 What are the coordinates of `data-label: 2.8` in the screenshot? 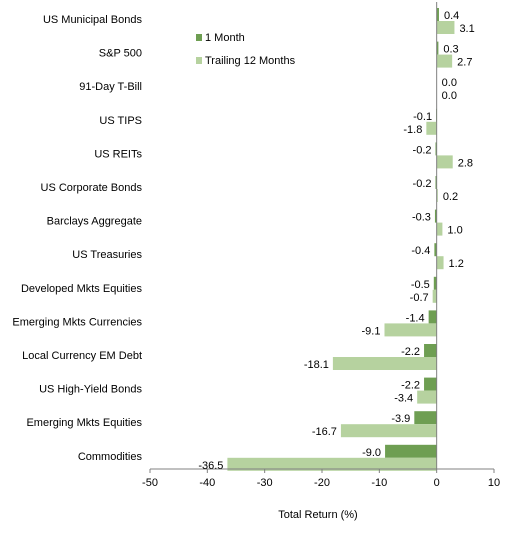 It's located at (465, 163).